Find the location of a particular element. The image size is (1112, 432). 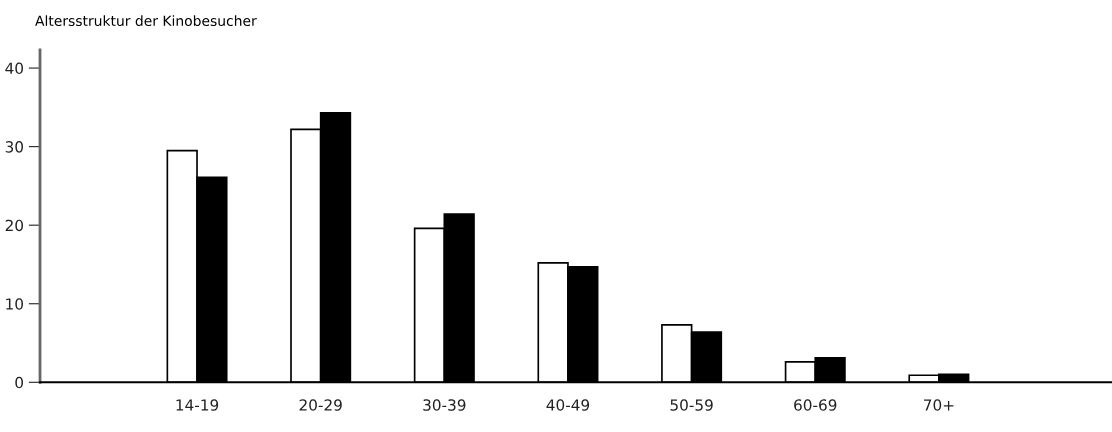

x-tick-label: 20-29 is located at coordinates (320, 405).